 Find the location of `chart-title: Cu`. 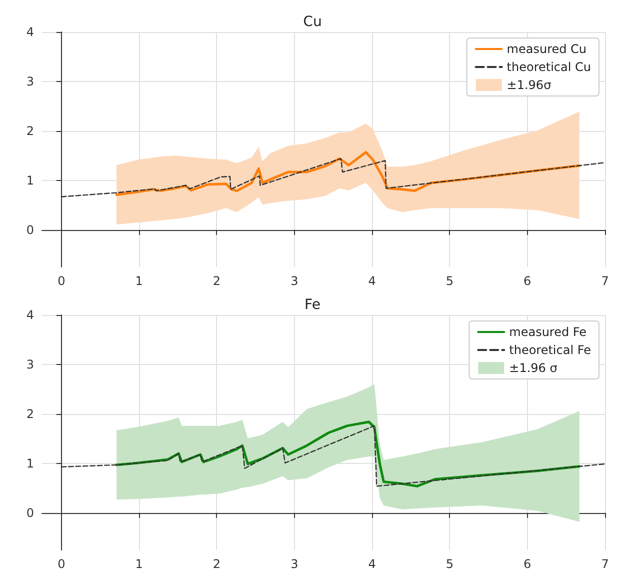

chart-title: Cu is located at coordinates (312, 22).